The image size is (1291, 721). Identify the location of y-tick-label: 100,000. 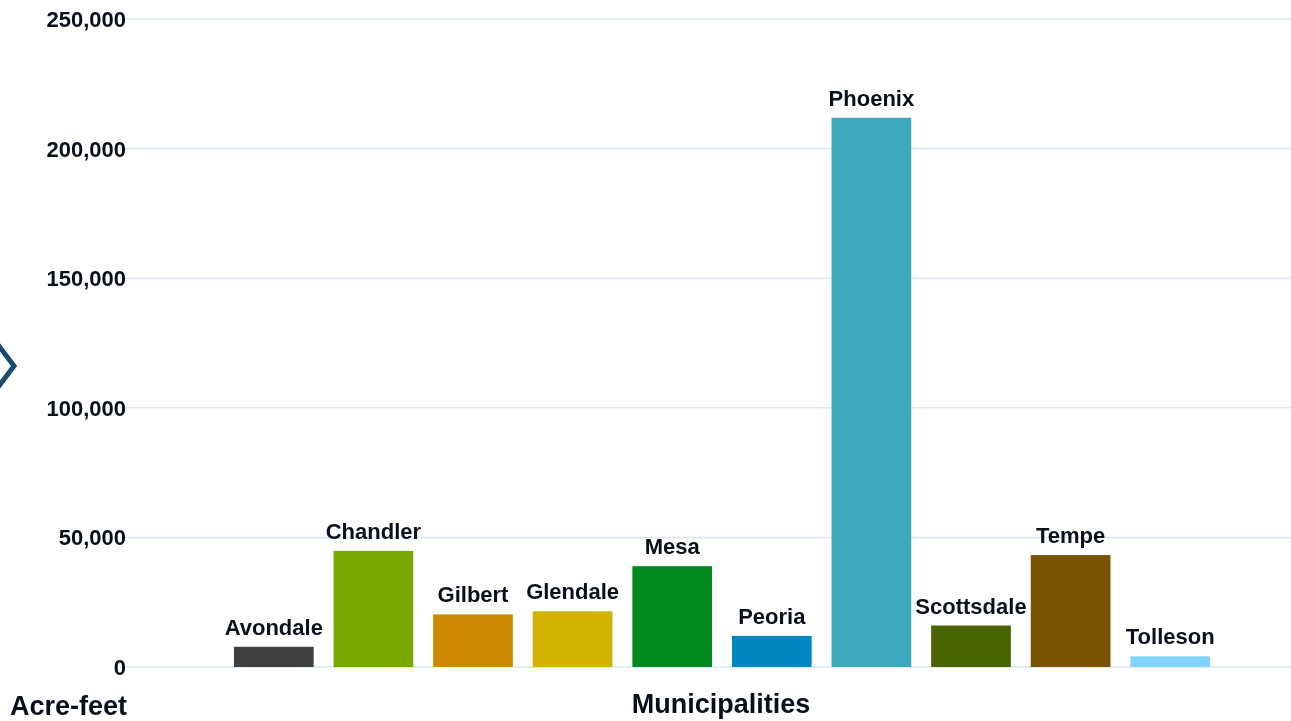
(86, 408).